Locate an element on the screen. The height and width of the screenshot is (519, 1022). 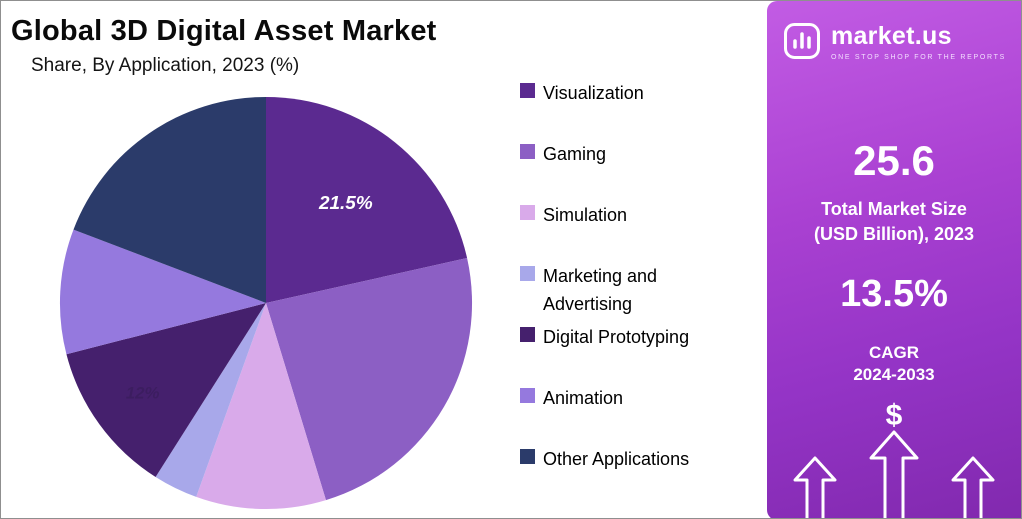
cagr-label-line1: CAGR is located at coordinates (894, 352).